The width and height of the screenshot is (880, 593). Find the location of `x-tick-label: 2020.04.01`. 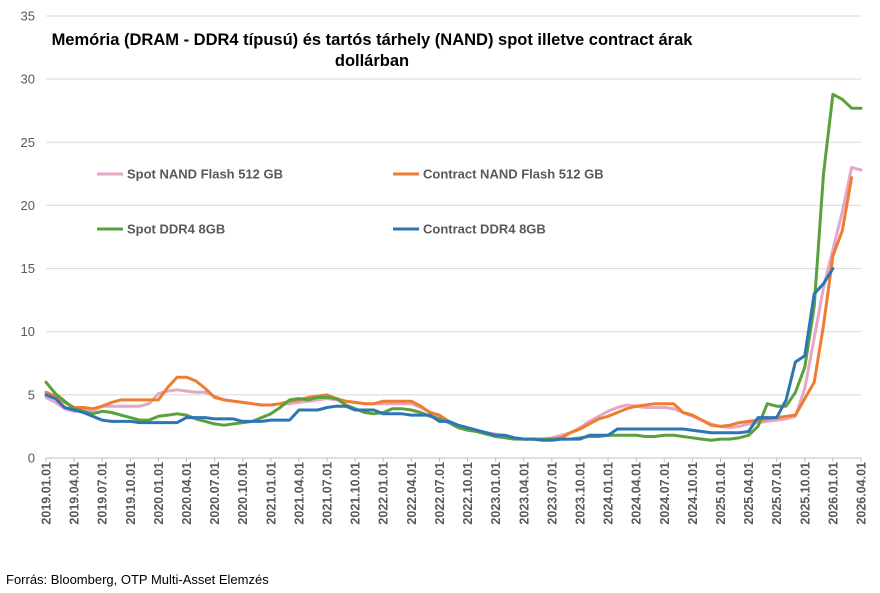

x-tick-label: 2020.04.01 is located at coordinates (187, 493).